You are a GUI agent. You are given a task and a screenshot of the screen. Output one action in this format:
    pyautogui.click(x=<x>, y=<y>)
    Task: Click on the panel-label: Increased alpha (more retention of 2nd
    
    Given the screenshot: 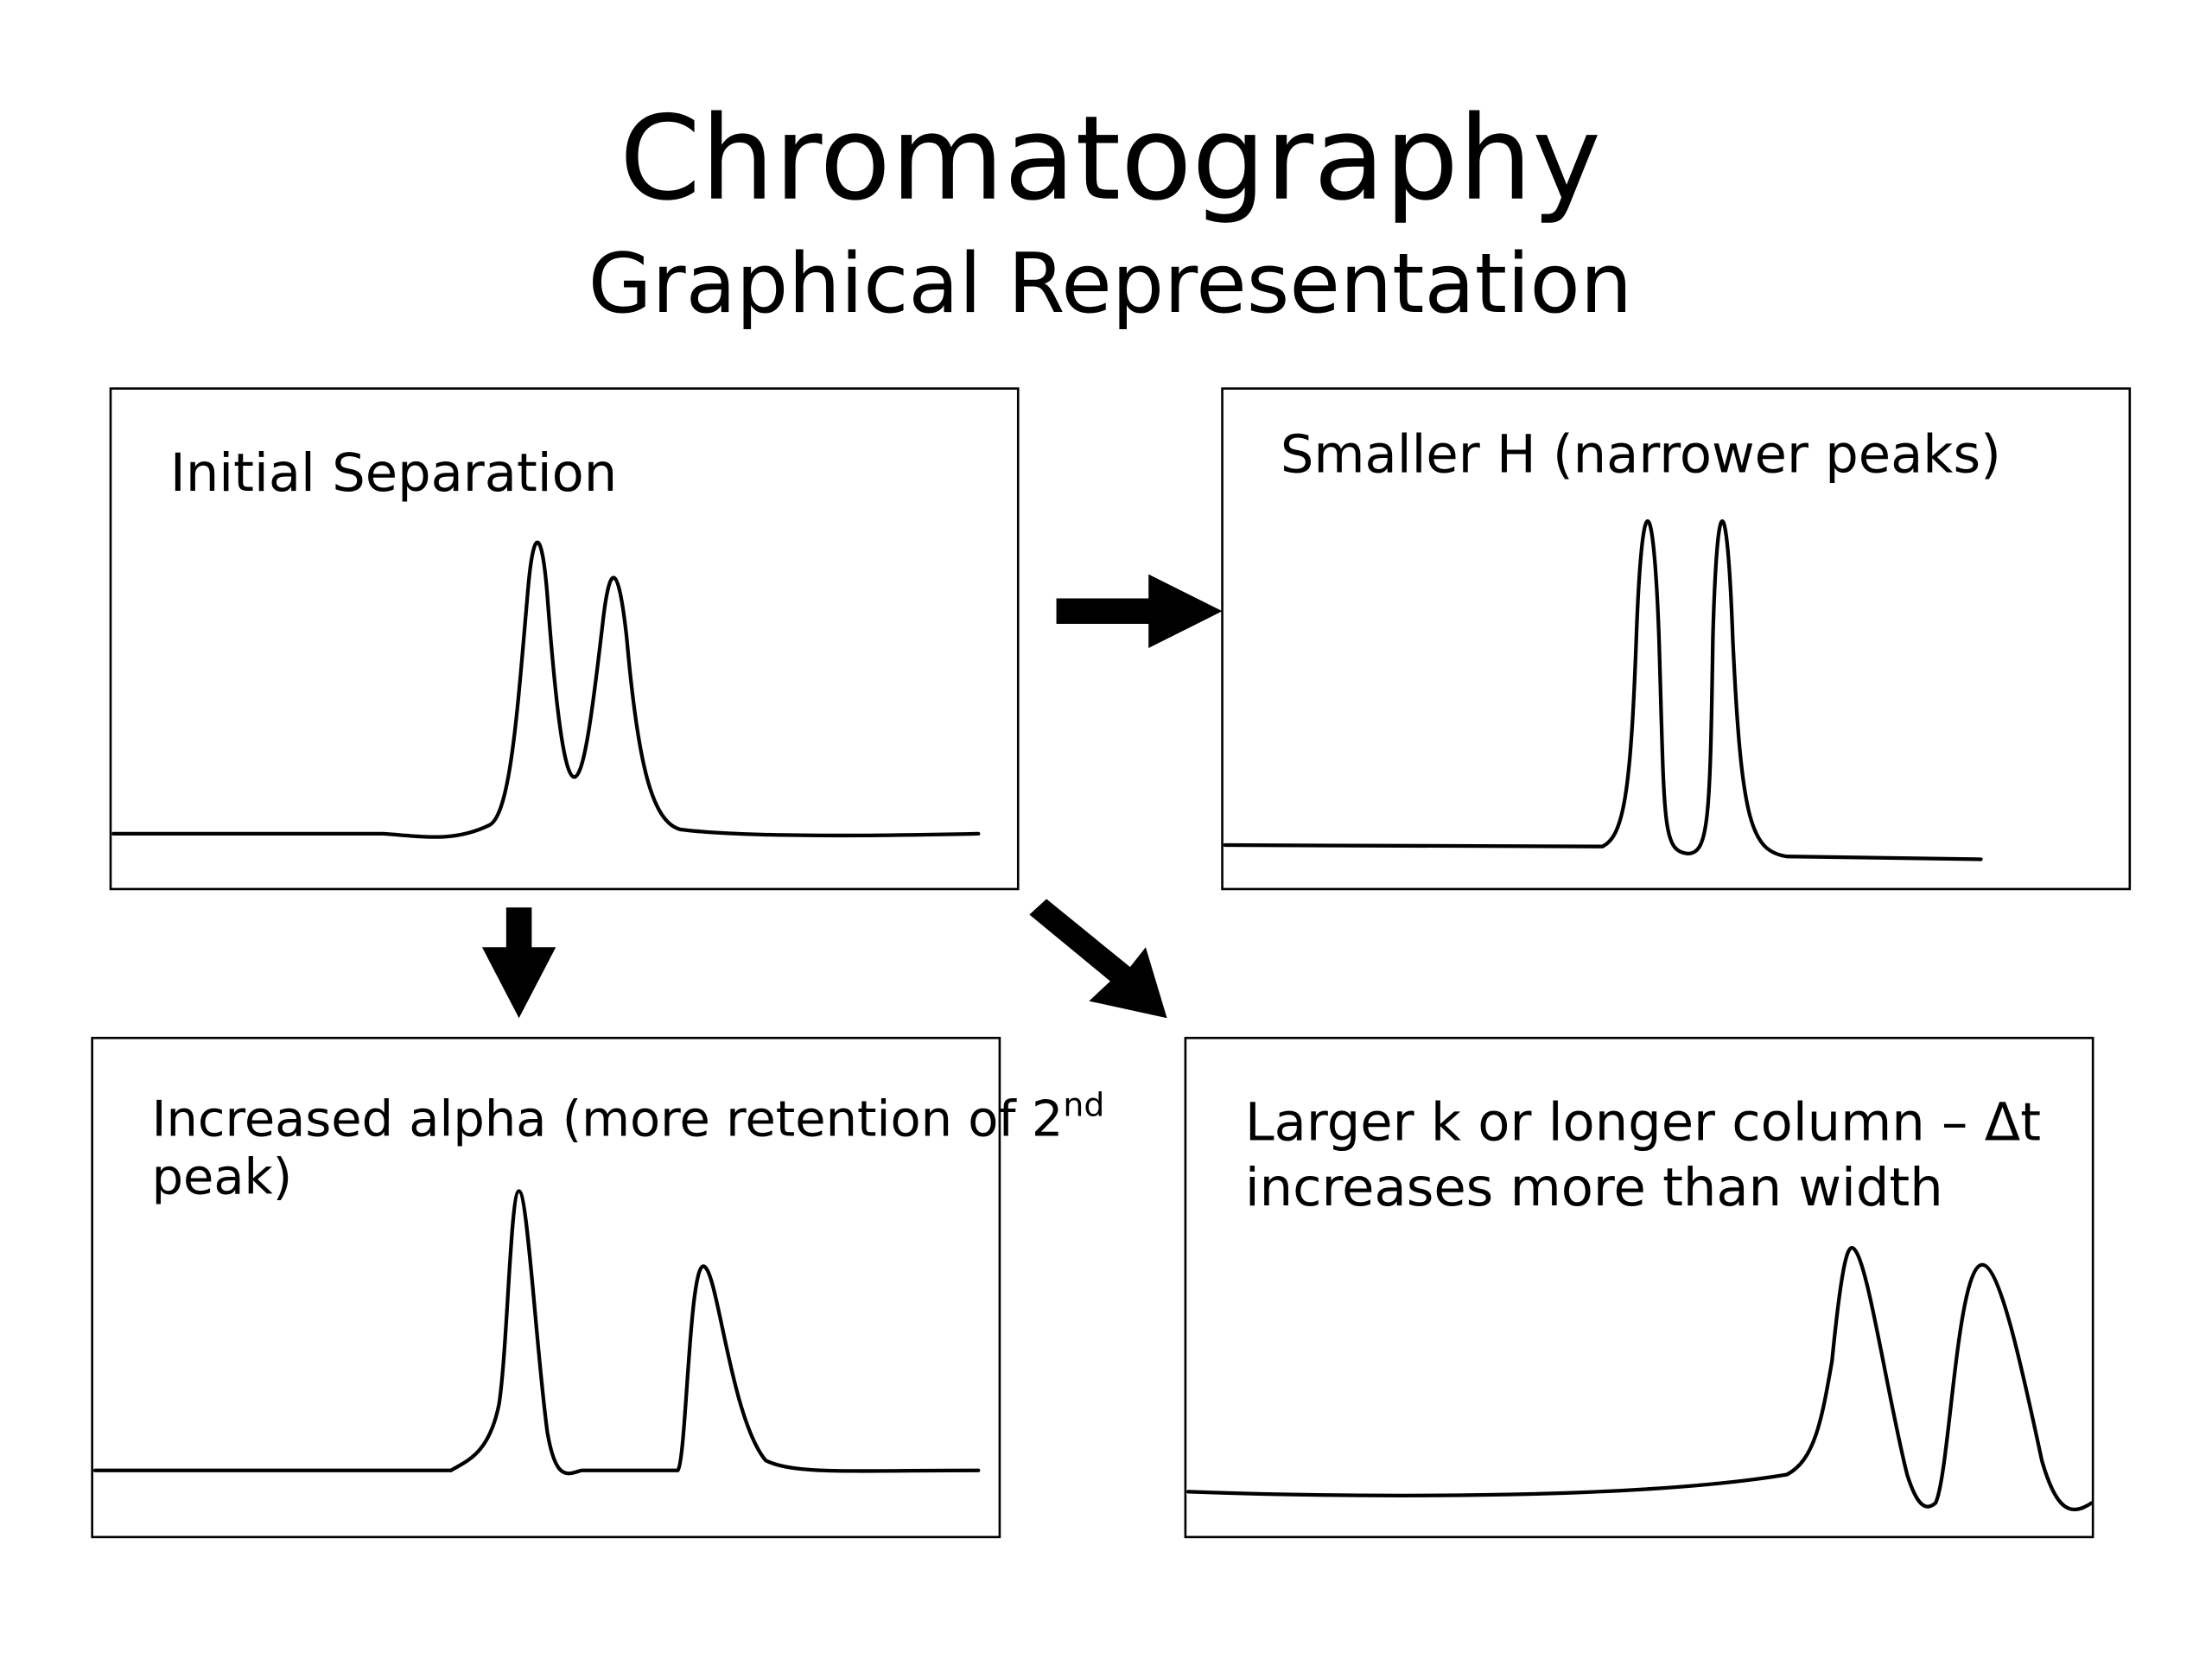 What is the action you would take?
    pyautogui.click(x=628, y=1116)
    